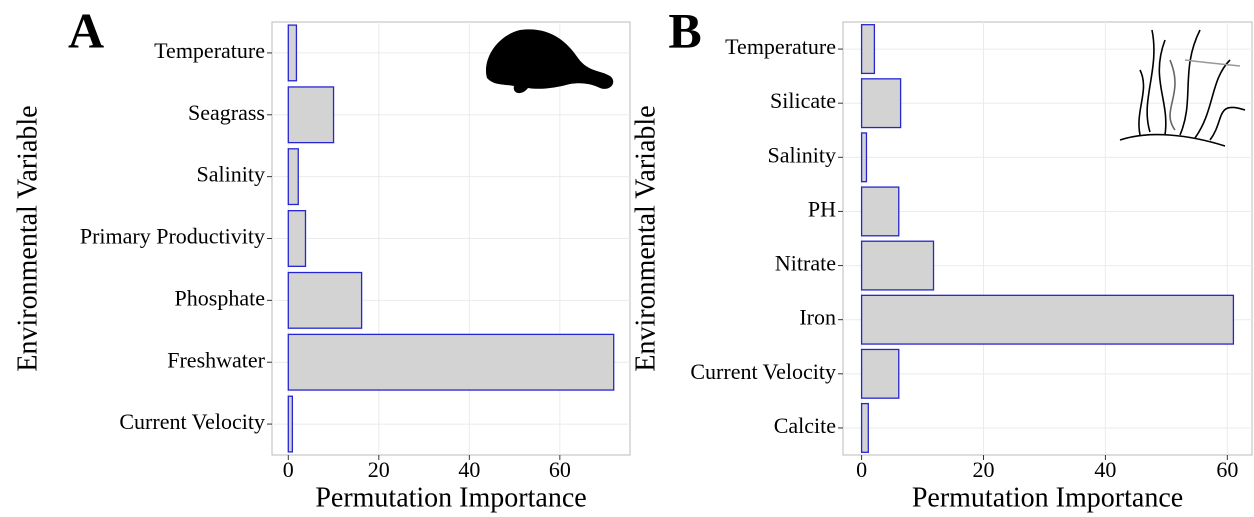 This screenshot has height=517, width=1254. I want to click on seaweed-silhouette, so click(1182, 88).